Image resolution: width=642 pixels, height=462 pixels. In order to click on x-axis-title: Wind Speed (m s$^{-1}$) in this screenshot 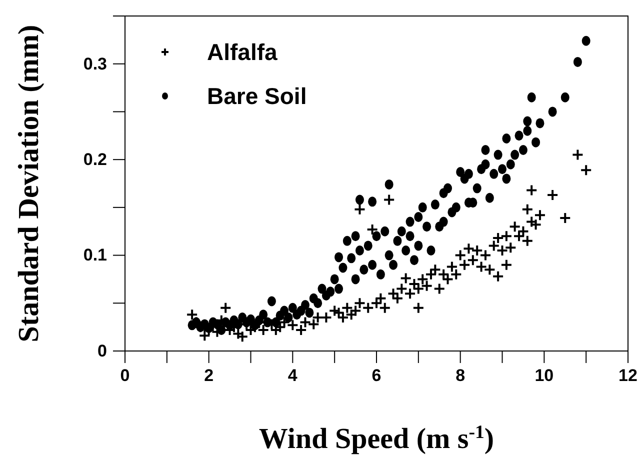, I will do `click(376, 438)`.